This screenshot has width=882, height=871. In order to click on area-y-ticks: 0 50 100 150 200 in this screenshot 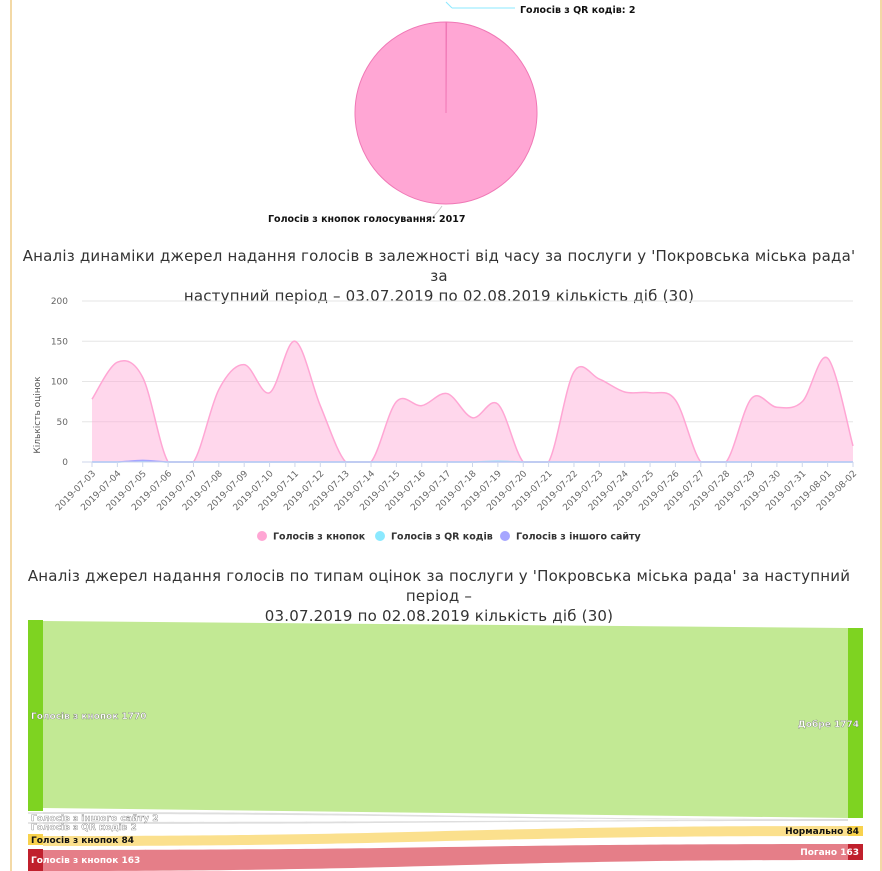, I will do `click(59, 382)`.